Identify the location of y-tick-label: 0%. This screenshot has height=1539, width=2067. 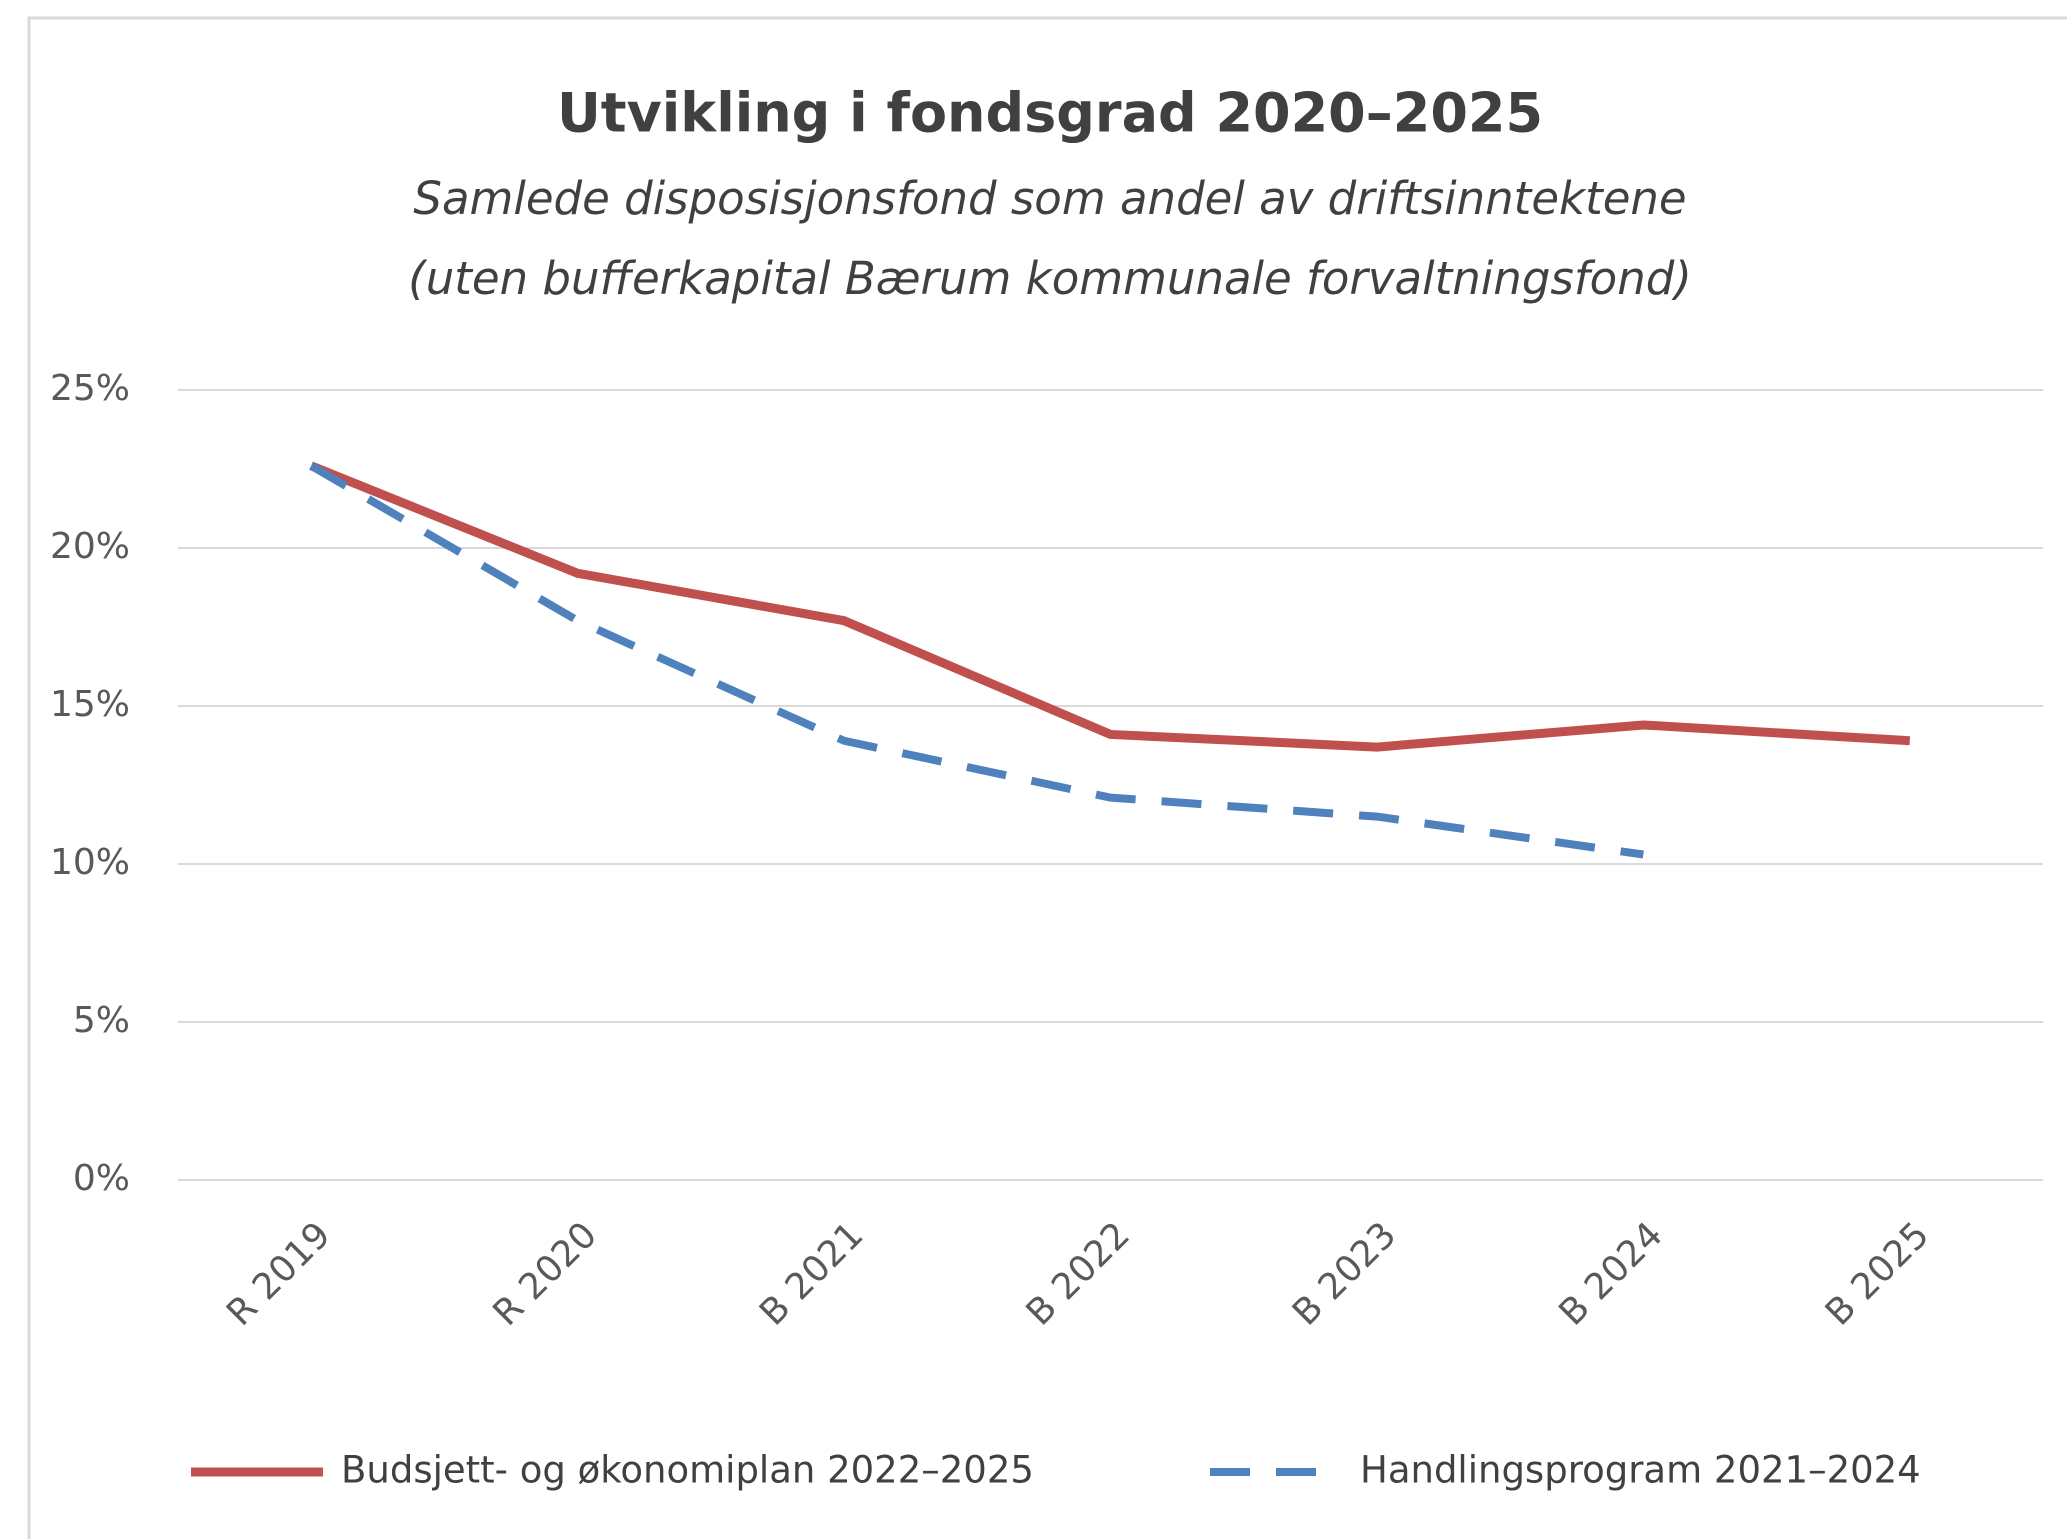
(101, 1178).